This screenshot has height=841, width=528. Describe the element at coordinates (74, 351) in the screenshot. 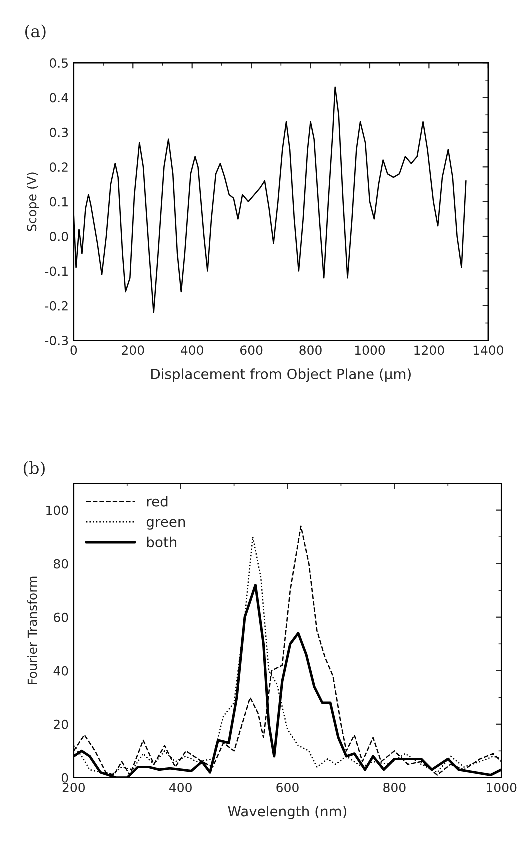

I see `x-tick-label: 0` at that location.